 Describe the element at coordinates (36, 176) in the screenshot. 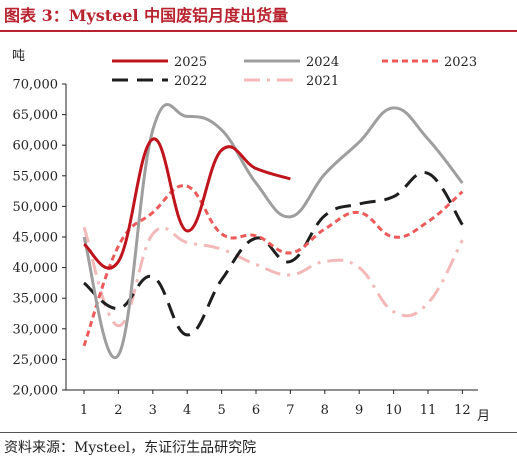

I see `y-tick-label: 55,000` at that location.